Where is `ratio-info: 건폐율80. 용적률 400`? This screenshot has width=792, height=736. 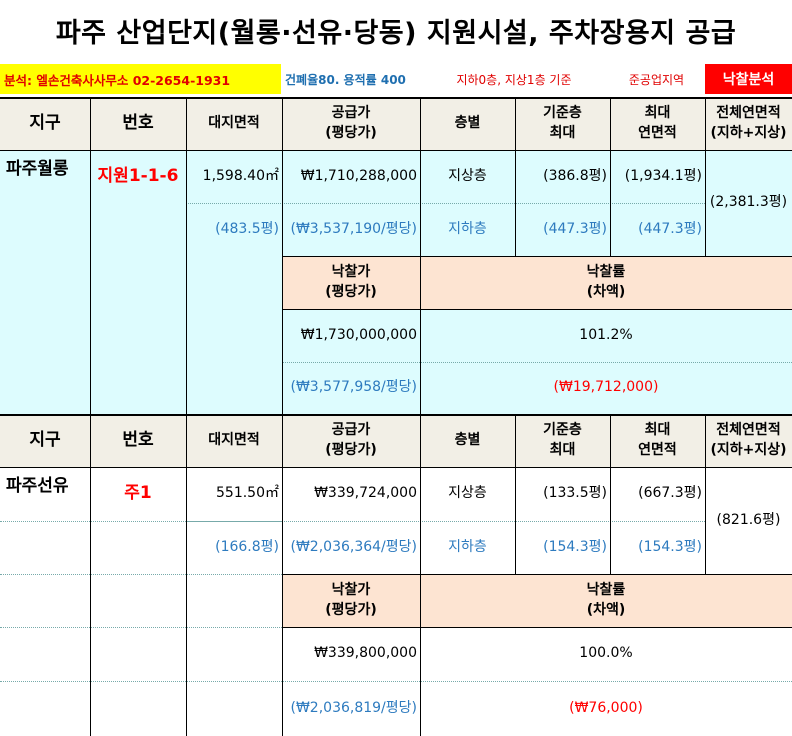 ratio-info: 건폐율80. 용적률 400 is located at coordinates (345, 79).